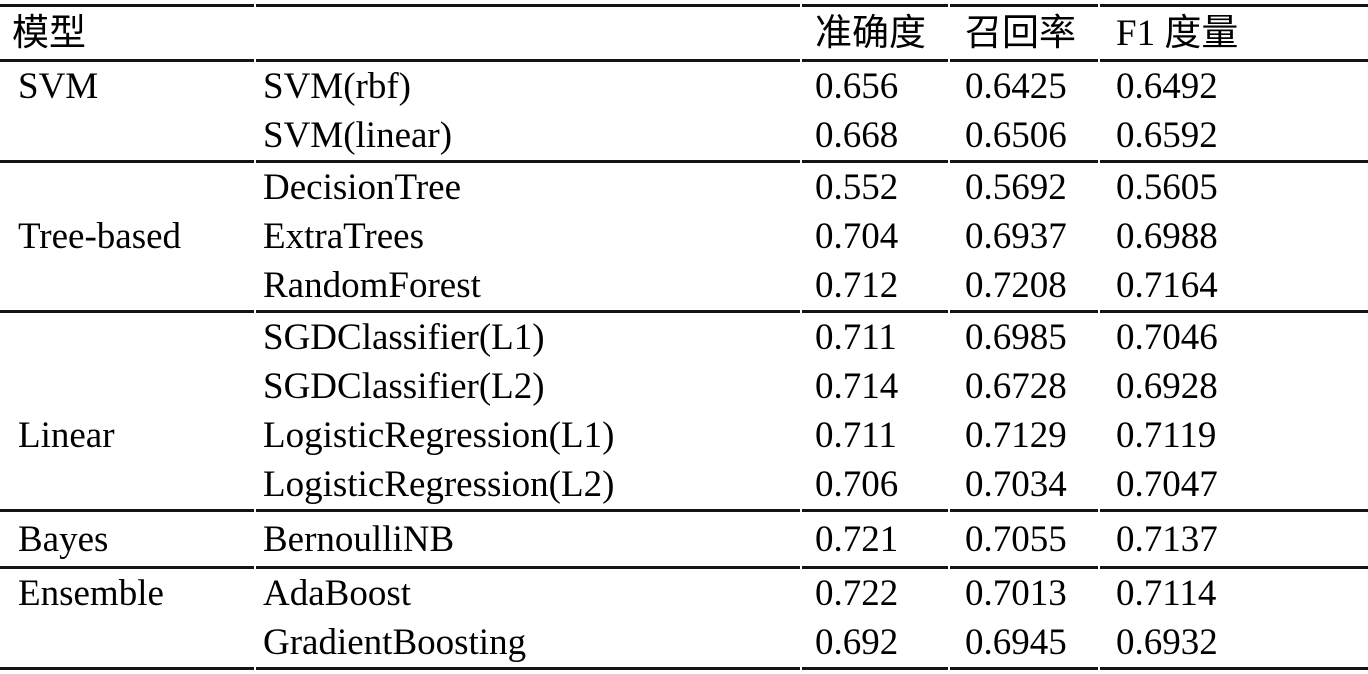 This screenshot has width=1368, height=674. I want to click on recall-value: 0.6945, so click(1016, 642).